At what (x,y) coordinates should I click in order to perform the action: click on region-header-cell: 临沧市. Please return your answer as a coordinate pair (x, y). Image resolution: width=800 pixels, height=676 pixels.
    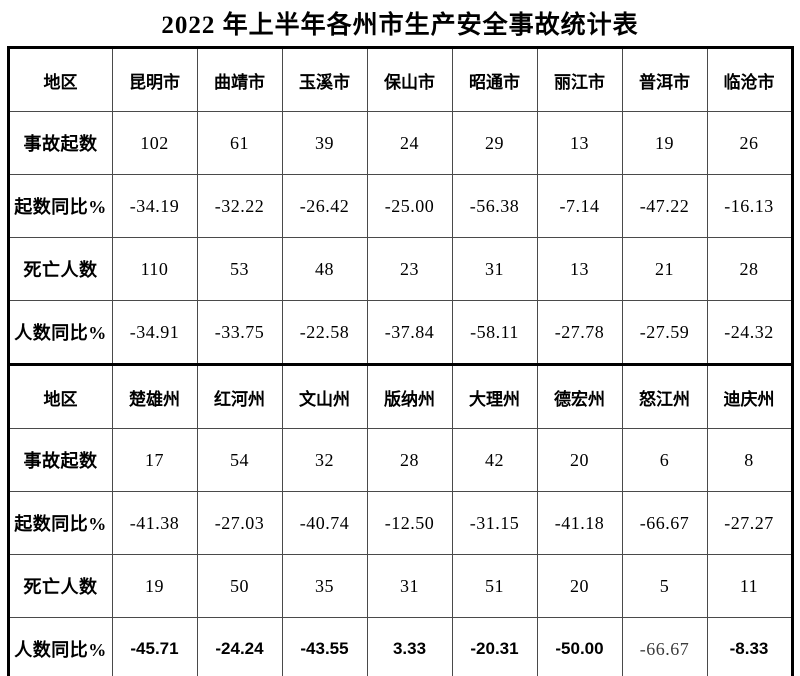
    Looking at the image, I should click on (749, 79).